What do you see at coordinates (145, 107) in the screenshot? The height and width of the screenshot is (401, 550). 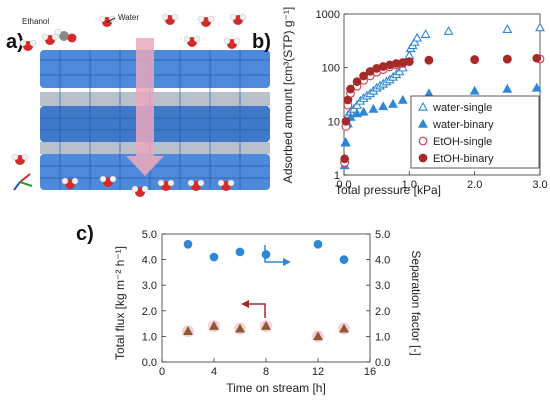 I see `diffusion-arrow` at bounding box center [145, 107].